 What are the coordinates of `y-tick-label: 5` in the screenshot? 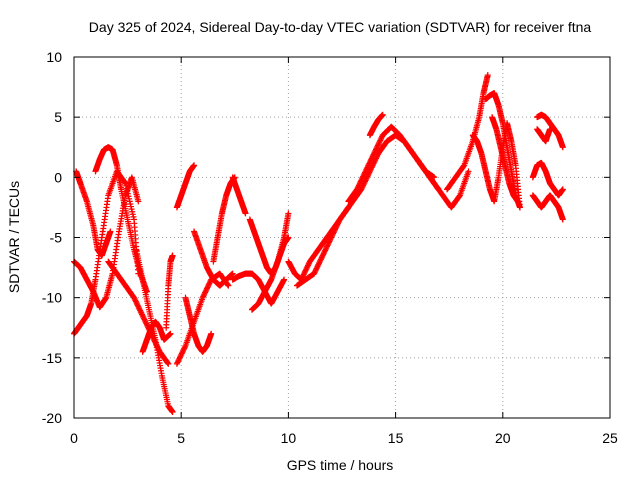 It's located at (58, 117).